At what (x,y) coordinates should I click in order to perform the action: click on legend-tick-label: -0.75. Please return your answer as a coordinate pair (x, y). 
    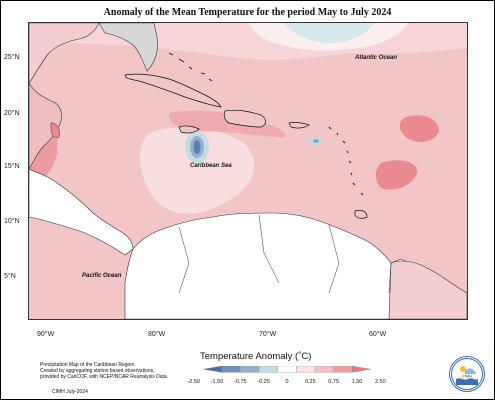
    Looking at the image, I should click on (240, 382).